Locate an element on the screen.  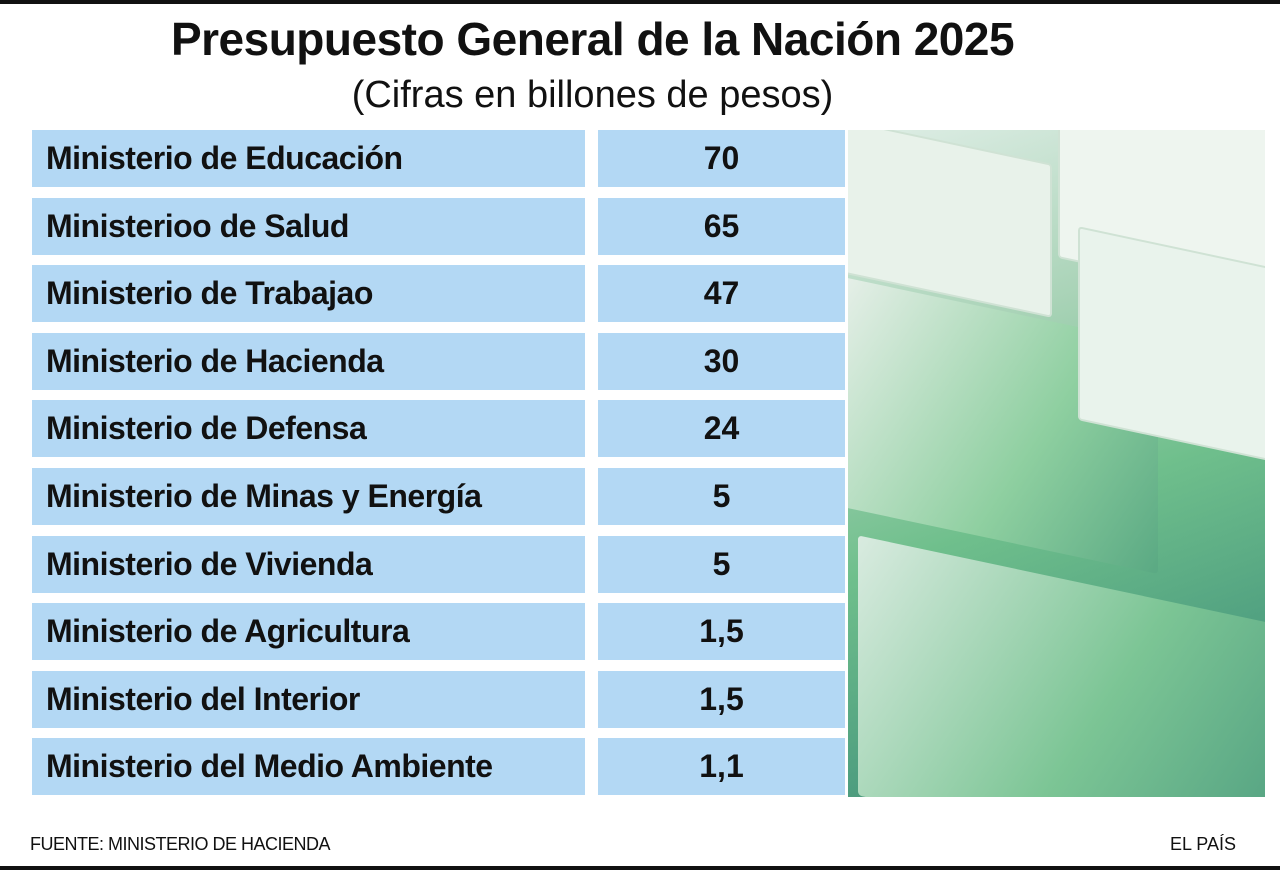
ministry-label: Ministerio de Hacienda is located at coordinates (308, 361).